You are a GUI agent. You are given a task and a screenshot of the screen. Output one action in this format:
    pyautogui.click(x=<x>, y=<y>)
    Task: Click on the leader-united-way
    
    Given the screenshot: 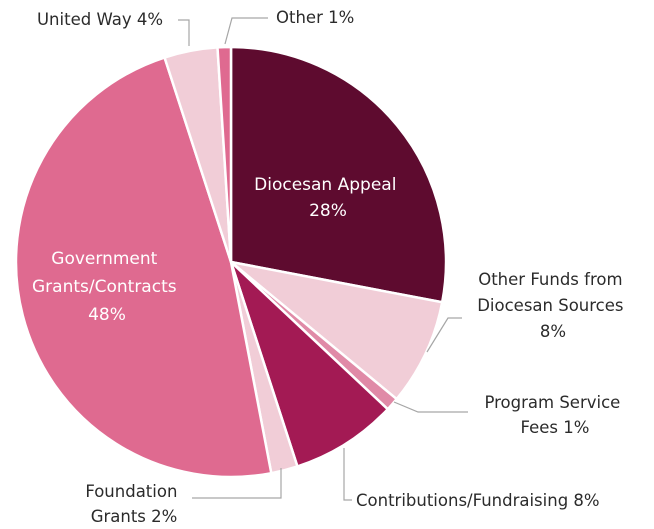 What is the action you would take?
    pyautogui.click(x=184, y=32)
    